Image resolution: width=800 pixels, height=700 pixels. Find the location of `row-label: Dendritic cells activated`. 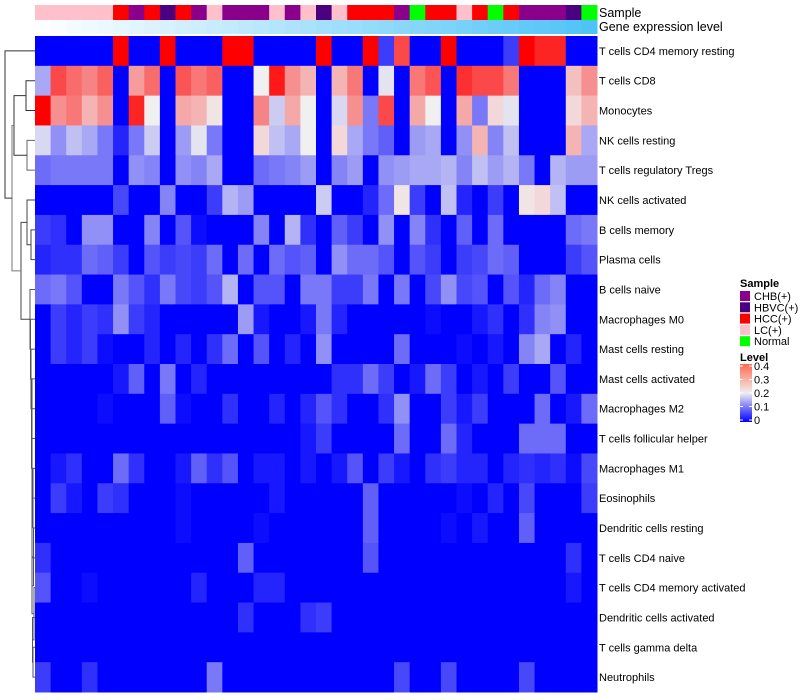

row-label: Dendritic cells activated is located at coordinates (657, 618).